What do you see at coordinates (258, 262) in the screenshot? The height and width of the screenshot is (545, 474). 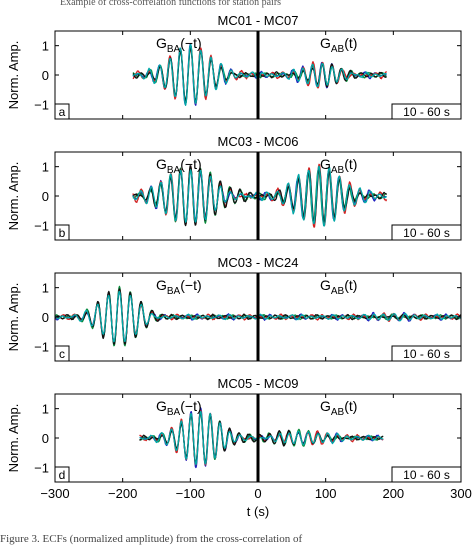 I see `panel-title: MC03 - MC24` at bounding box center [258, 262].